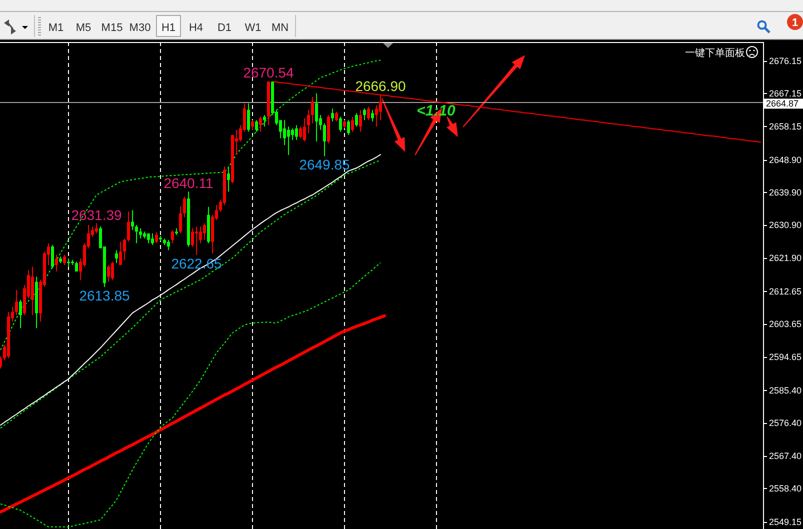 The height and width of the screenshot is (529, 803). What do you see at coordinates (785, 225) in the screenshot?
I see `y-tick-label: 2630.90` at bounding box center [785, 225].